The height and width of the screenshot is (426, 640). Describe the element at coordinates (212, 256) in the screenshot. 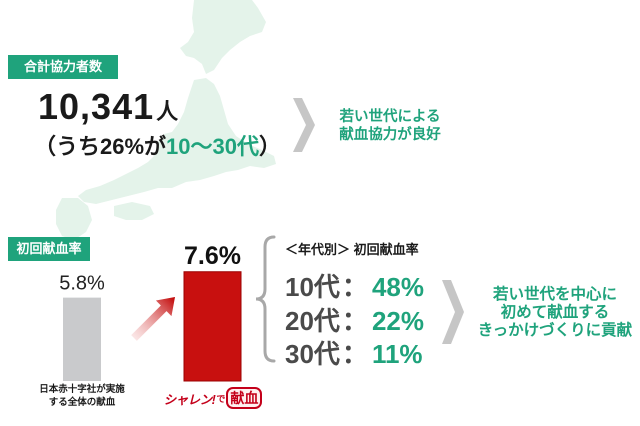

I see `bar-value-label-1: 7.6%` at that location.